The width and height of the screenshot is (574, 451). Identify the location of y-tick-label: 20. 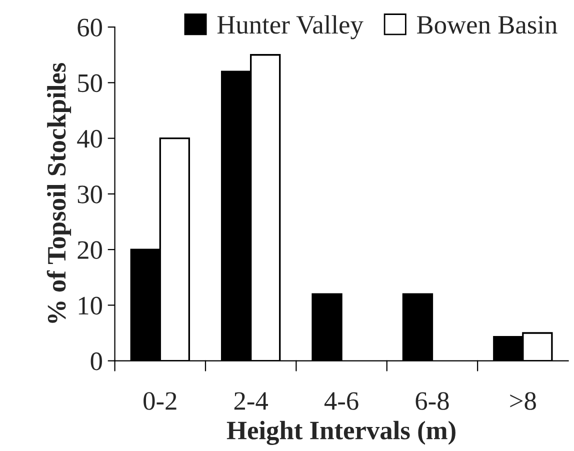
(90, 250).